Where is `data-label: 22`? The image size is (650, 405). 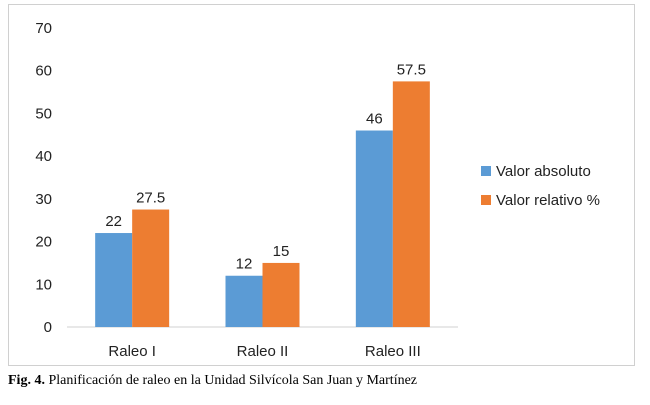 data-label: 22 is located at coordinates (113, 221).